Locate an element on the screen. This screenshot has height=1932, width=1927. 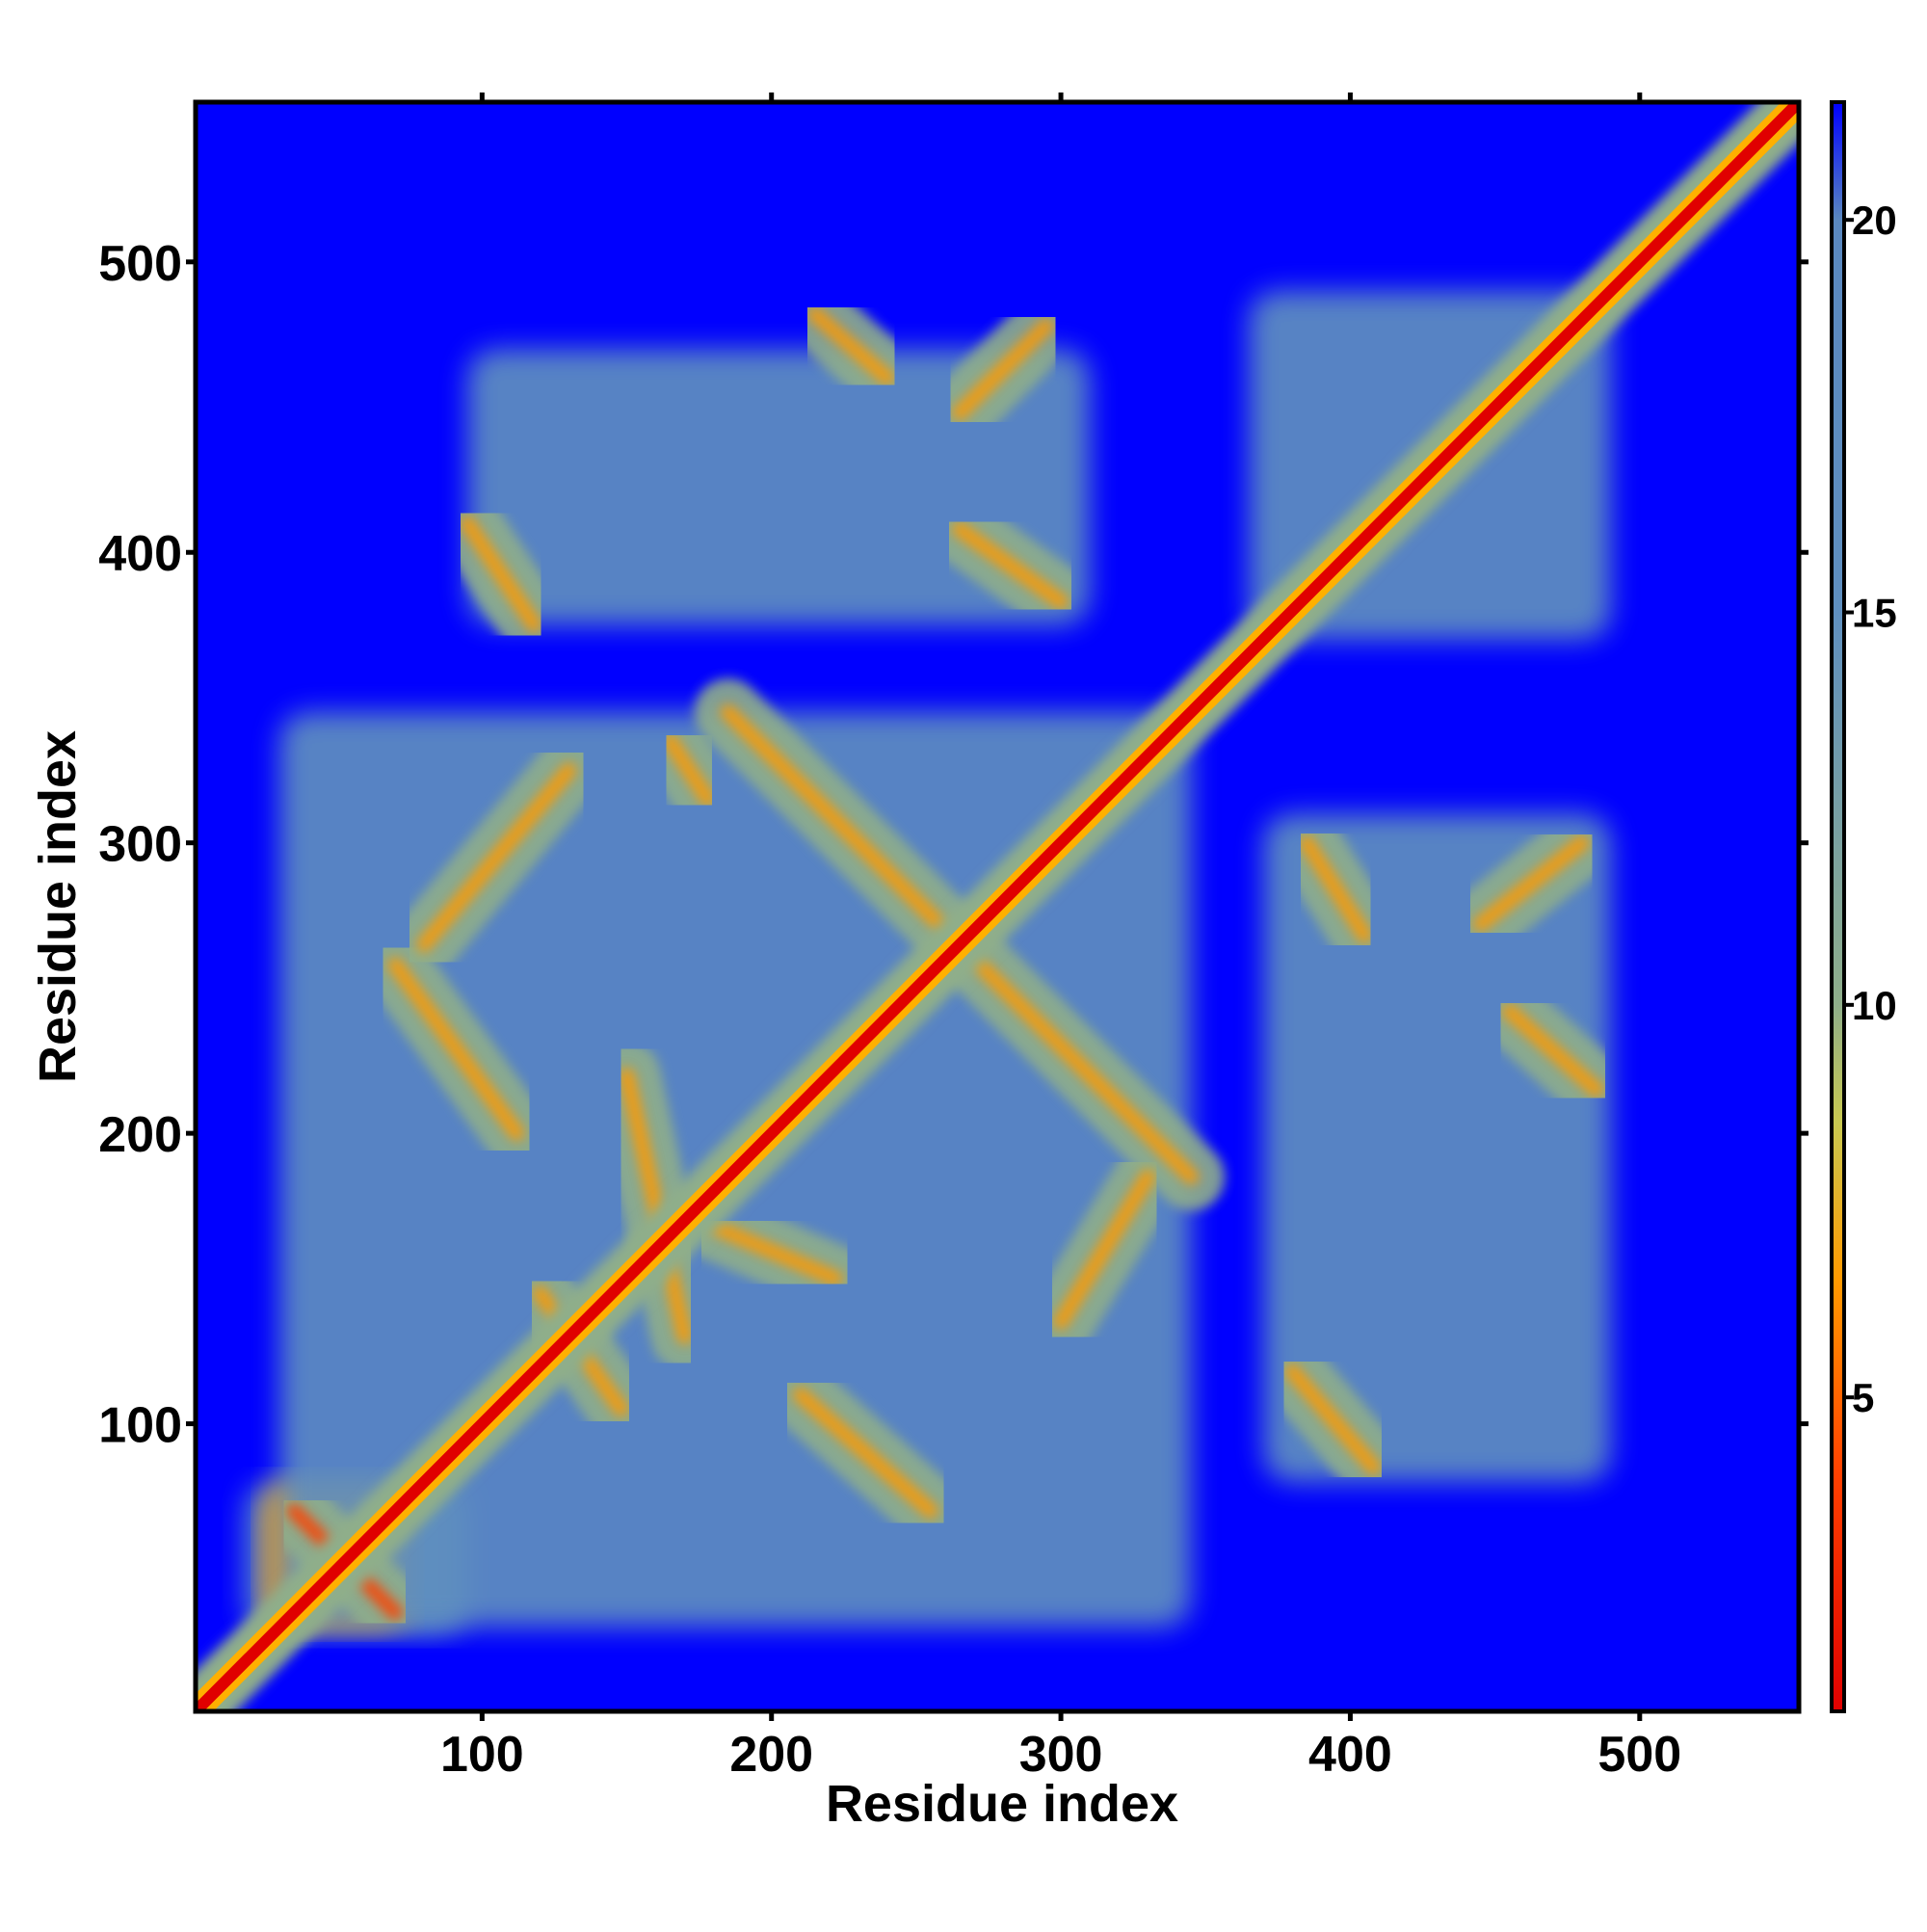
streak-core-s10 is located at coordinates (501, 574).